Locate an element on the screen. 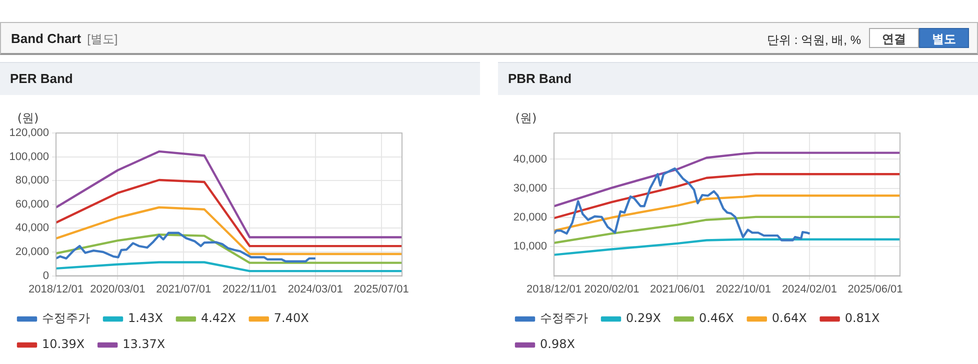 The width and height of the screenshot is (978, 364). x-tick-label: 2022/10/01 is located at coordinates (743, 289).